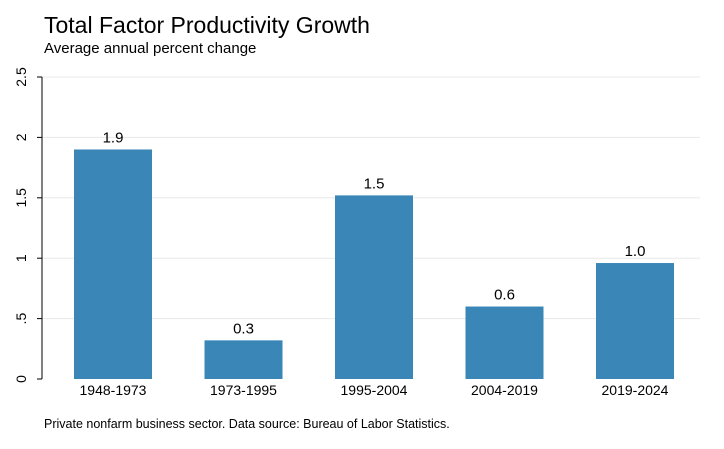 Image resolution: width=724 pixels, height=449 pixels. I want to click on x-tick-label: 2019-2024, so click(635, 390).